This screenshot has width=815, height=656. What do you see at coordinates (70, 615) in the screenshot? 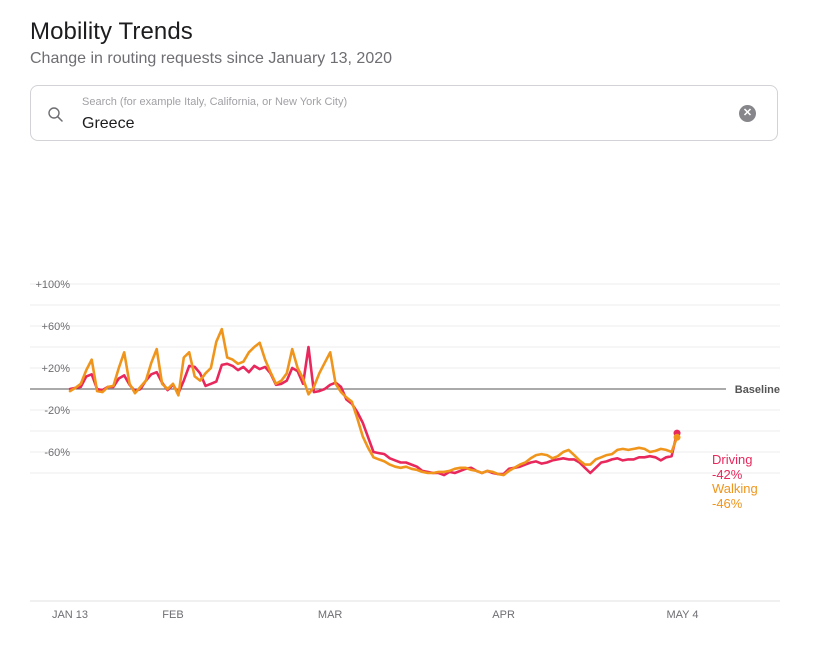
I see `x-tick-label: JAN 13` at bounding box center [70, 615].